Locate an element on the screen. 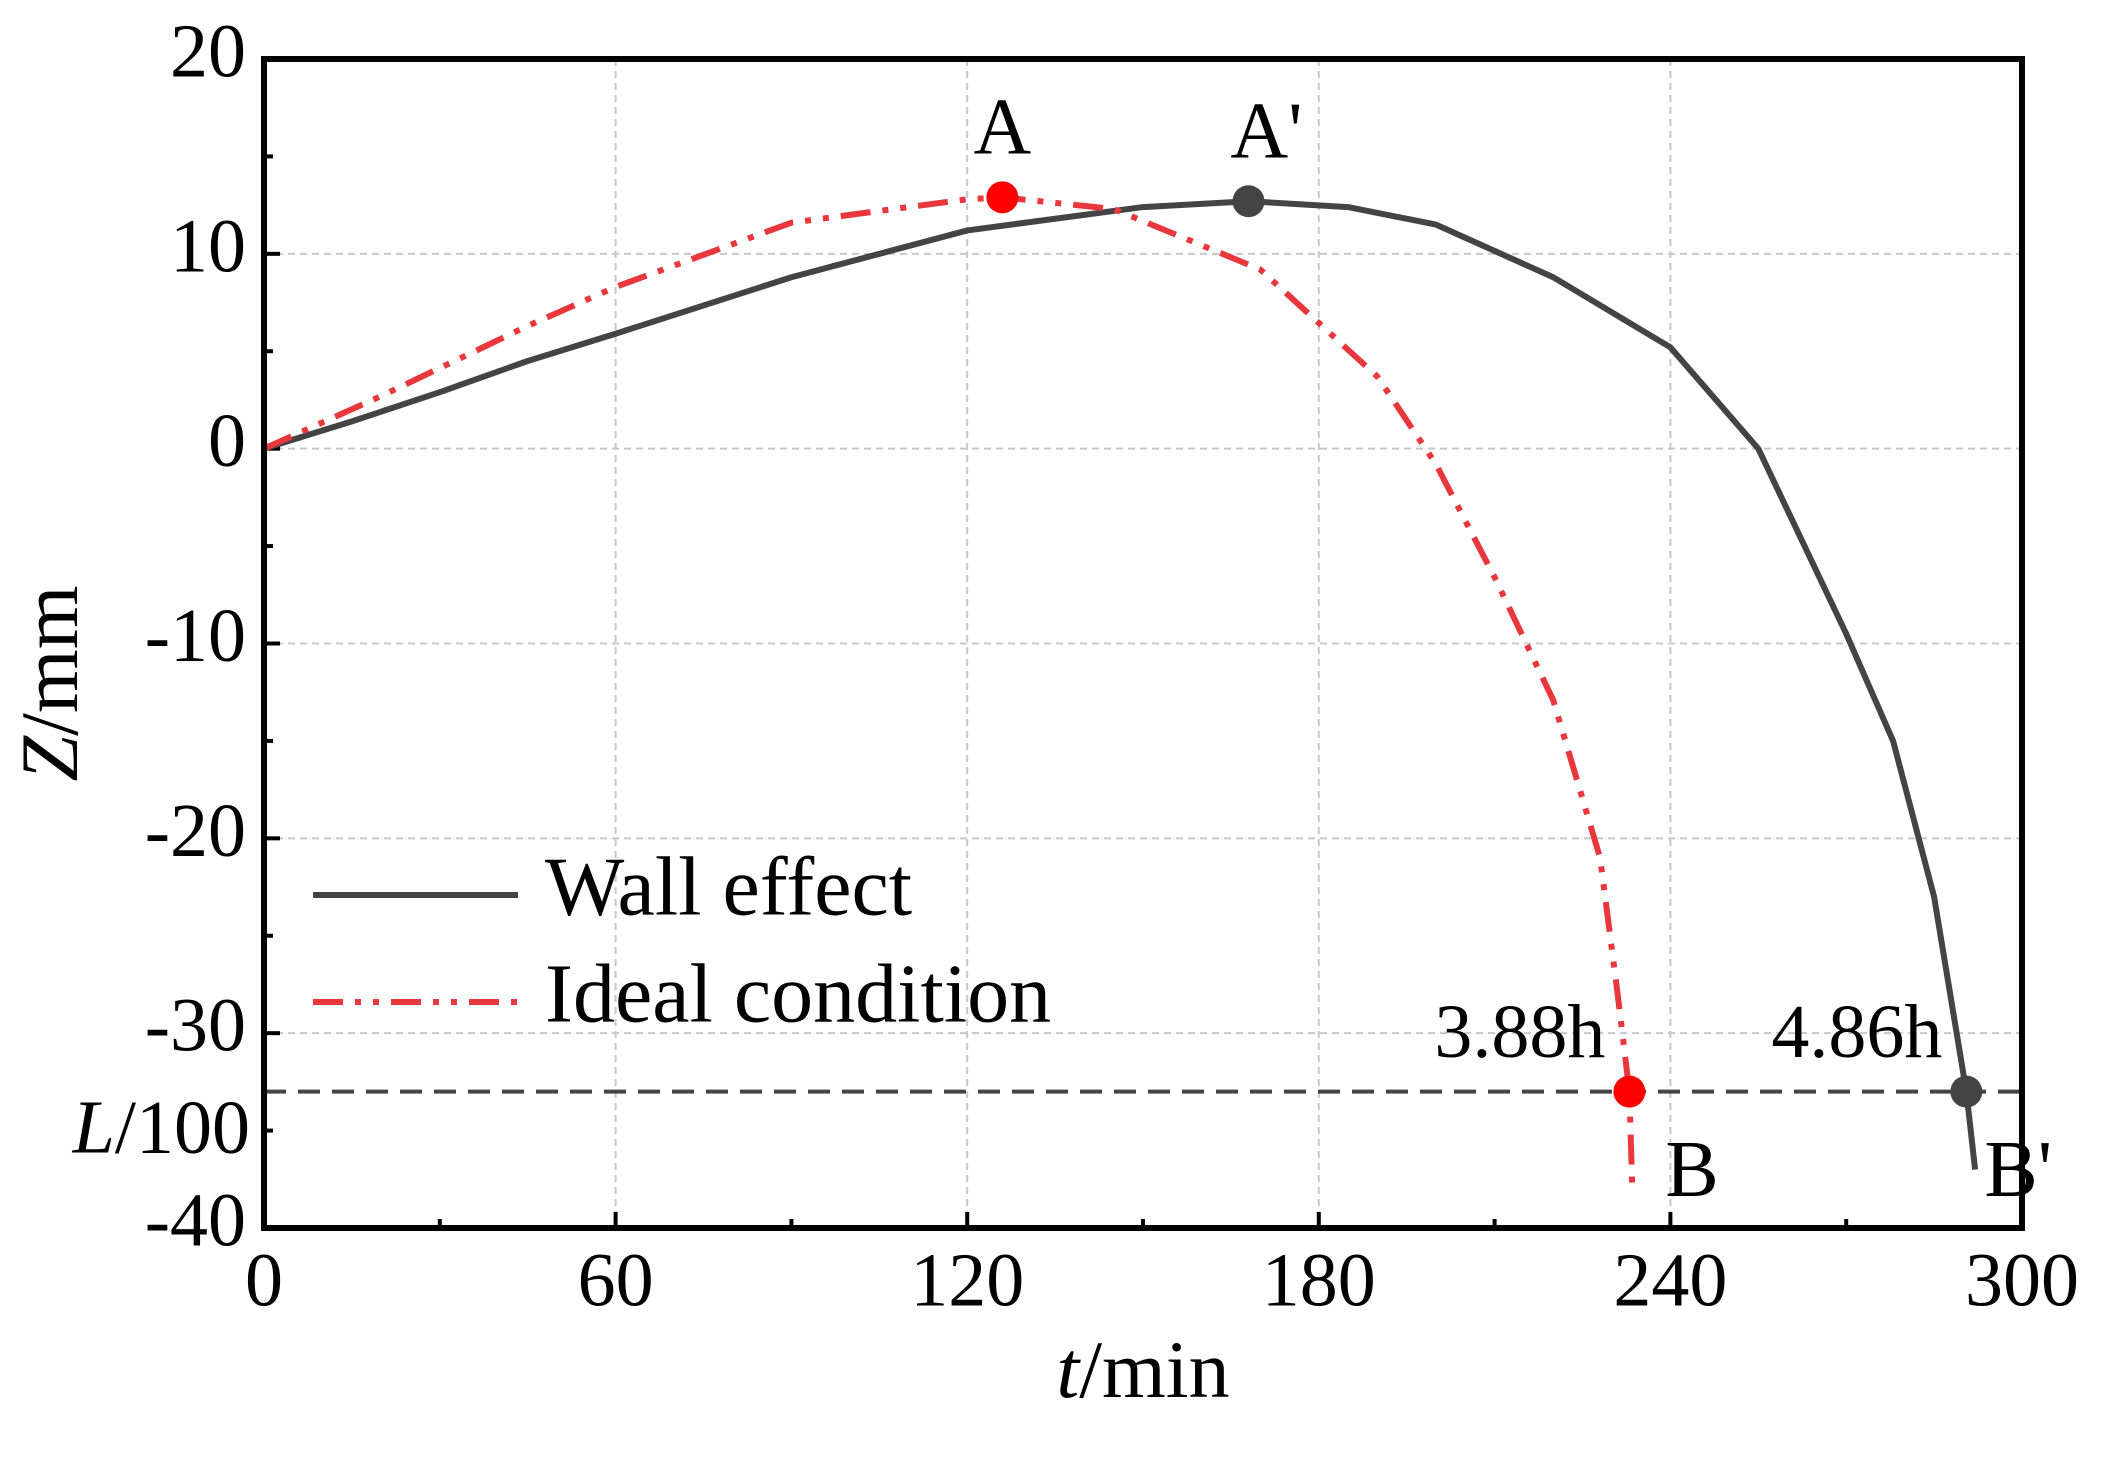 This screenshot has height=1472, width=2107. point-label: B is located at coordinates (1691, 1170).